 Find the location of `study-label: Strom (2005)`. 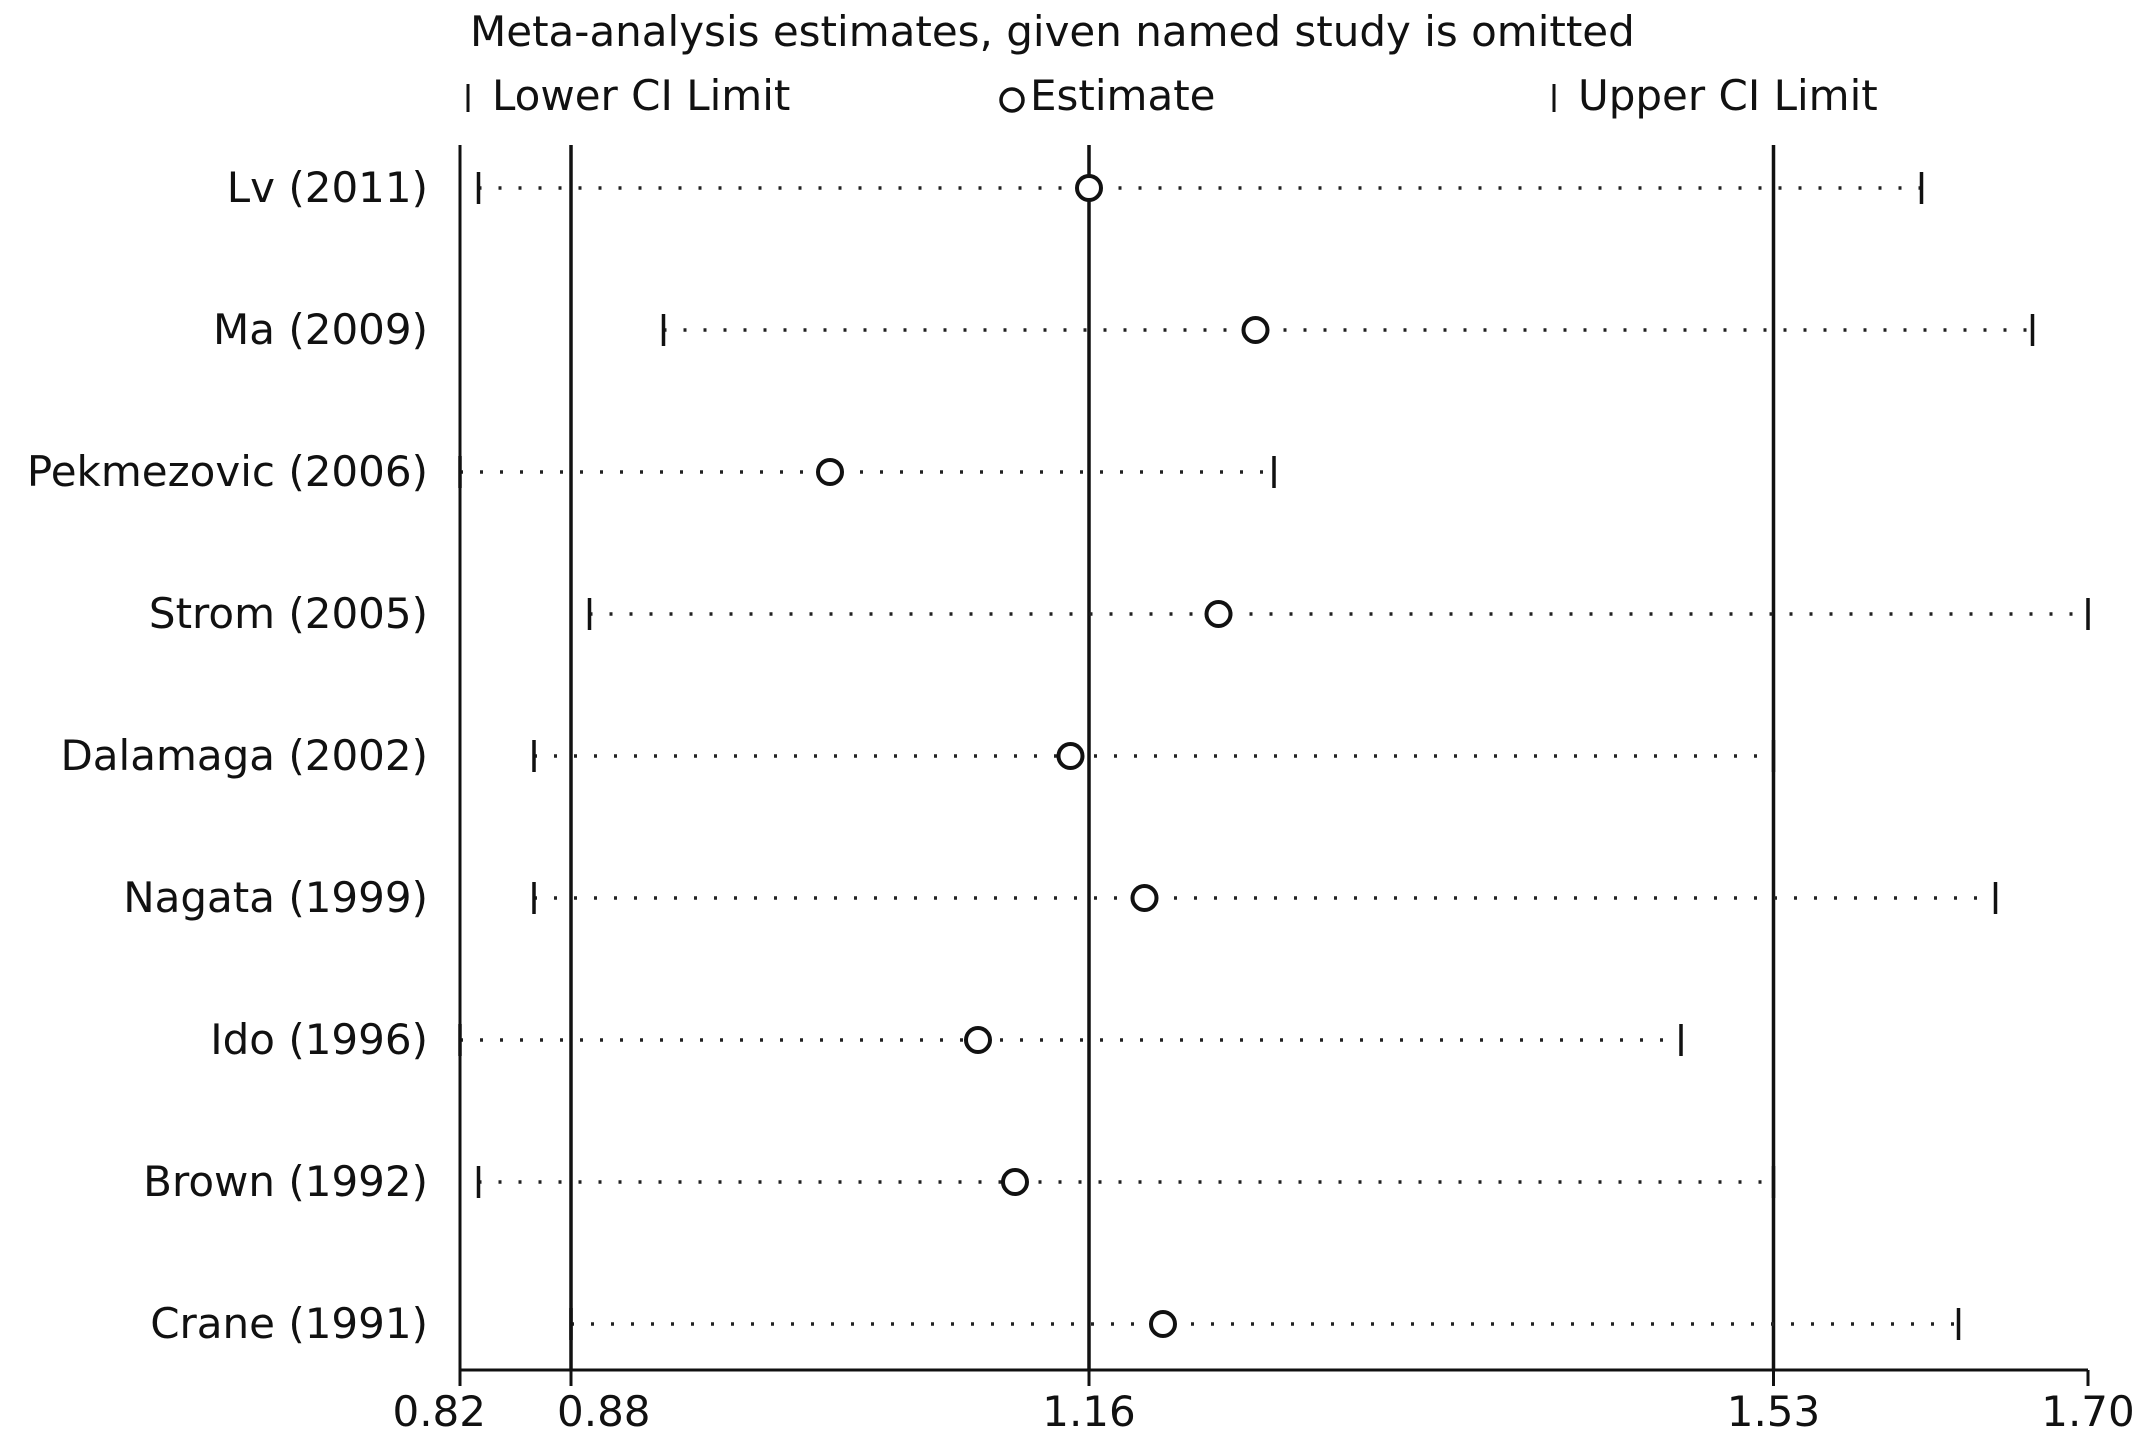

study-label: Strom (2005) is located at coordinates (288, 613).